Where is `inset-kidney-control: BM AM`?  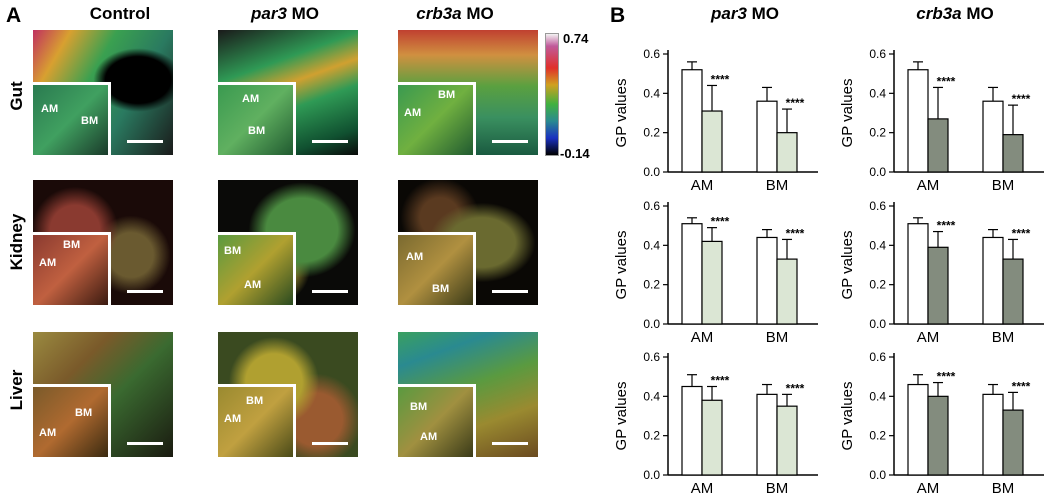
inset-kidney-control: BM AM is located at coordinates (72, 268).